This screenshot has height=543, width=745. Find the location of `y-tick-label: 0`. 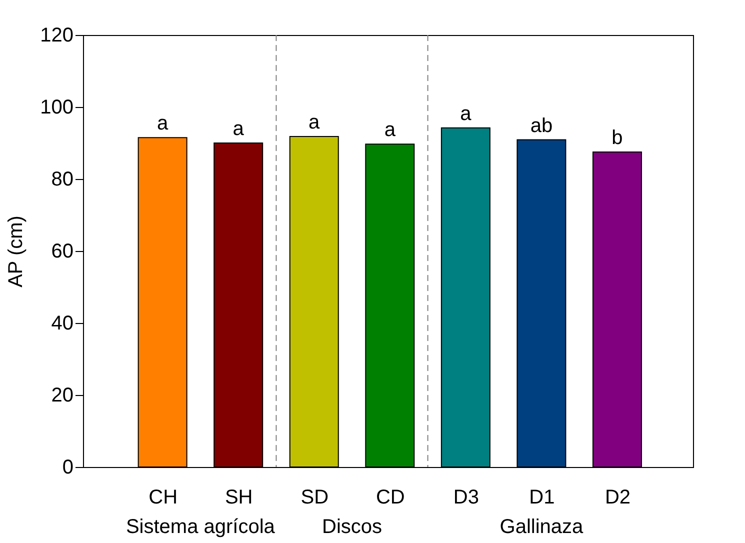

y-tick-label: 0 is located at coordinates (68, 467).